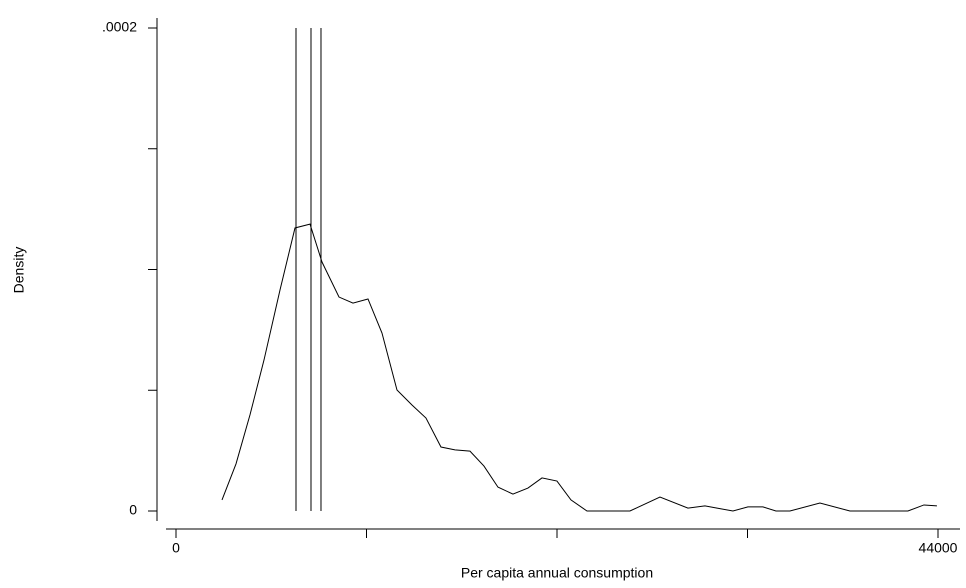  I want to click on y-tick-label: 0, so click(133, 510).